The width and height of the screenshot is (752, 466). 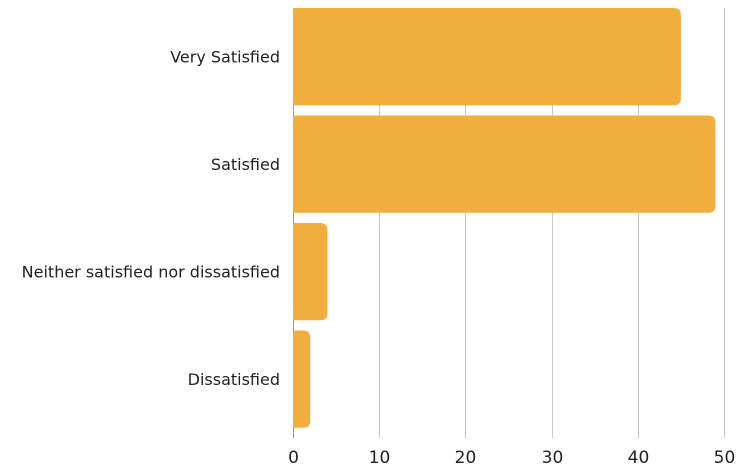 I want to click on x-tick-label-50: 50, so click(x=725, y=457).